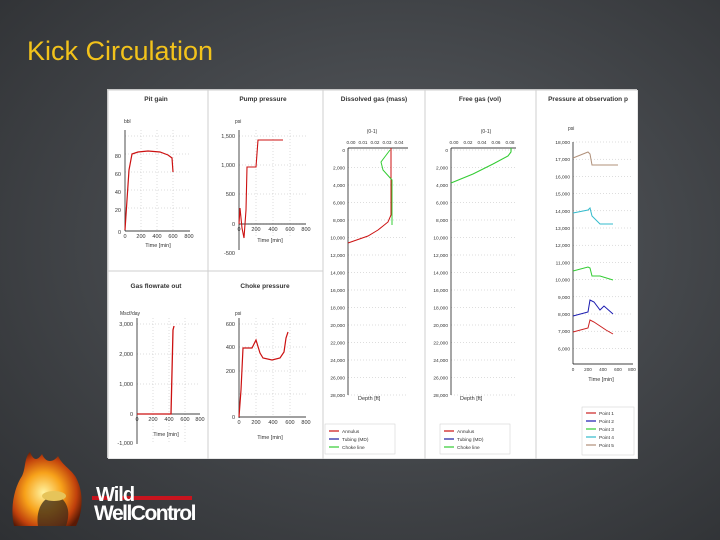  What do you see at coordinates (386, 187) in the screenshot?
I see `dissolved-gas-choke-line` at bounding box center [386, 187].